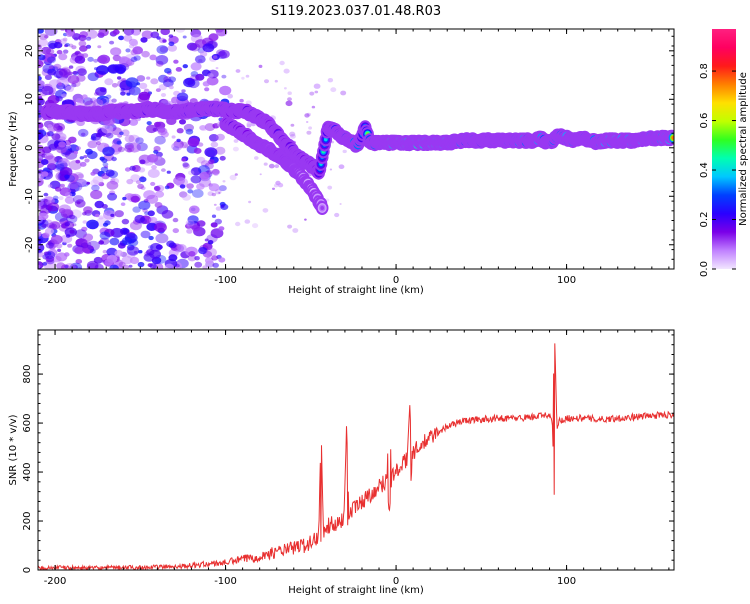  I want to click on colorbar-gradient, so click(724, 149).